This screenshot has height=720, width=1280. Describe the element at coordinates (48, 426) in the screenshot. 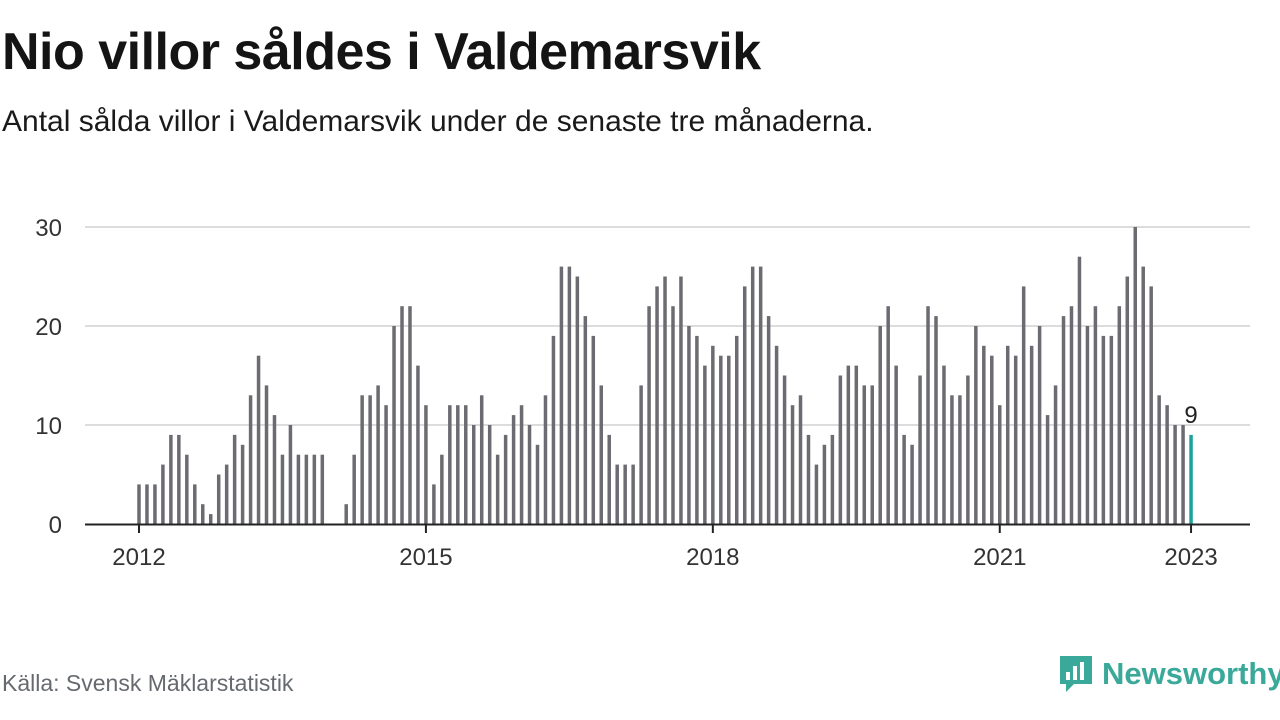

I see `y-tick-label: 10` at that location.